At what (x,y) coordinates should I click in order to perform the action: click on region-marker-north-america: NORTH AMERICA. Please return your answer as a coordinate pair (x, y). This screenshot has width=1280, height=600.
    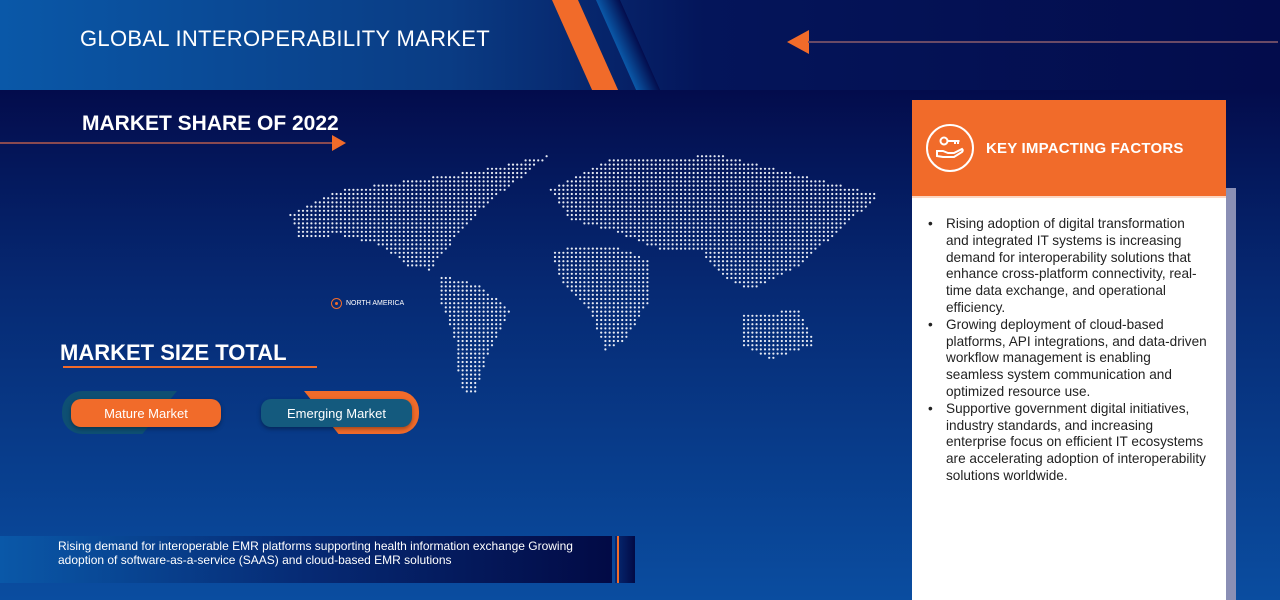
    Looking at the image, I should click on (367, 303).